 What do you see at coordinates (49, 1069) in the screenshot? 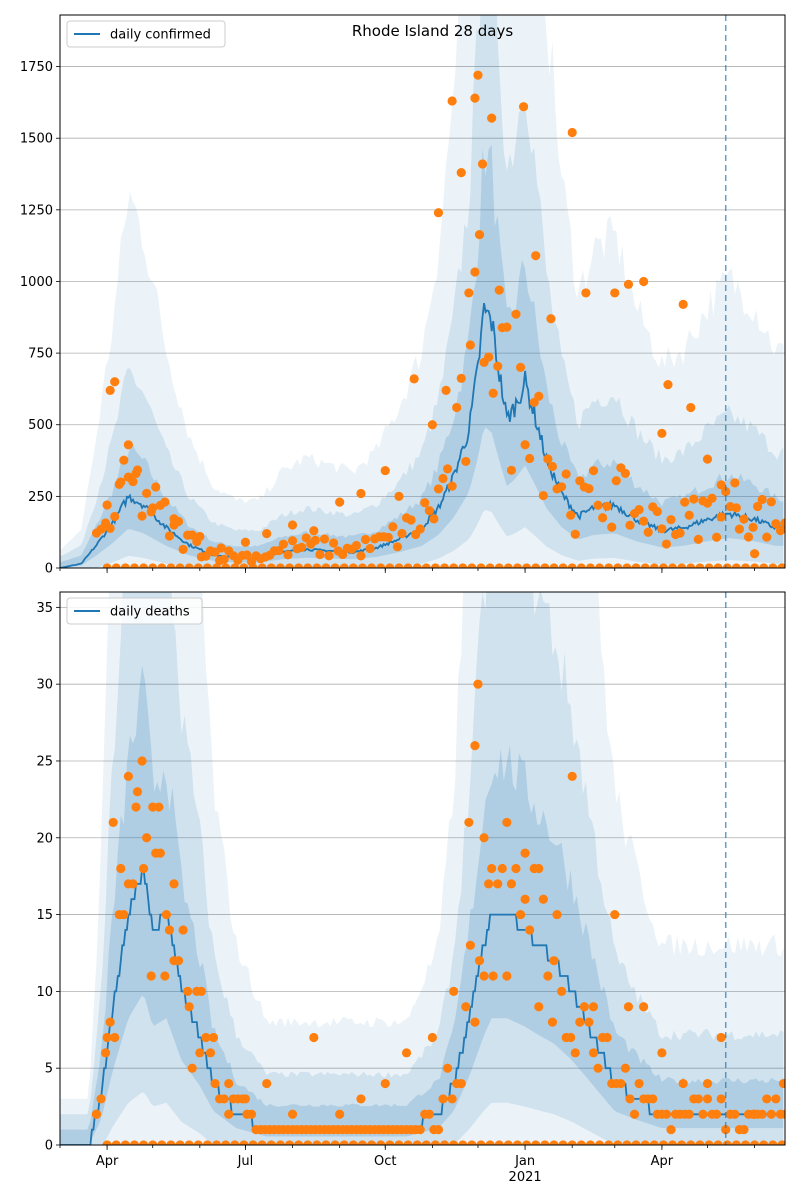
I see `y-tick-label: 5` at bounding box center [49, 1069].